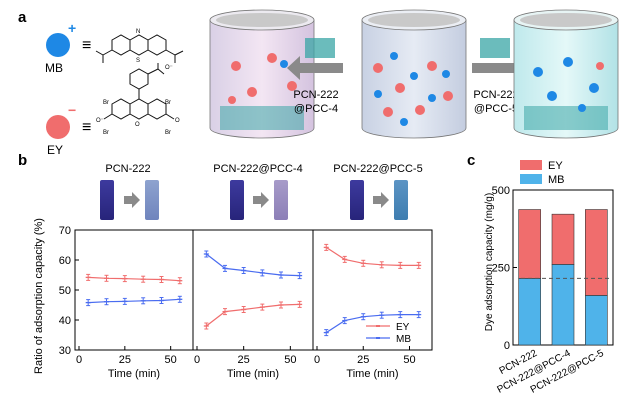 Image resolution: width=635 pixels, height=410 pixels. Describe the element at coordinates (507, 346) in the screenshot. I see `y-tick-label: 0` at that location.